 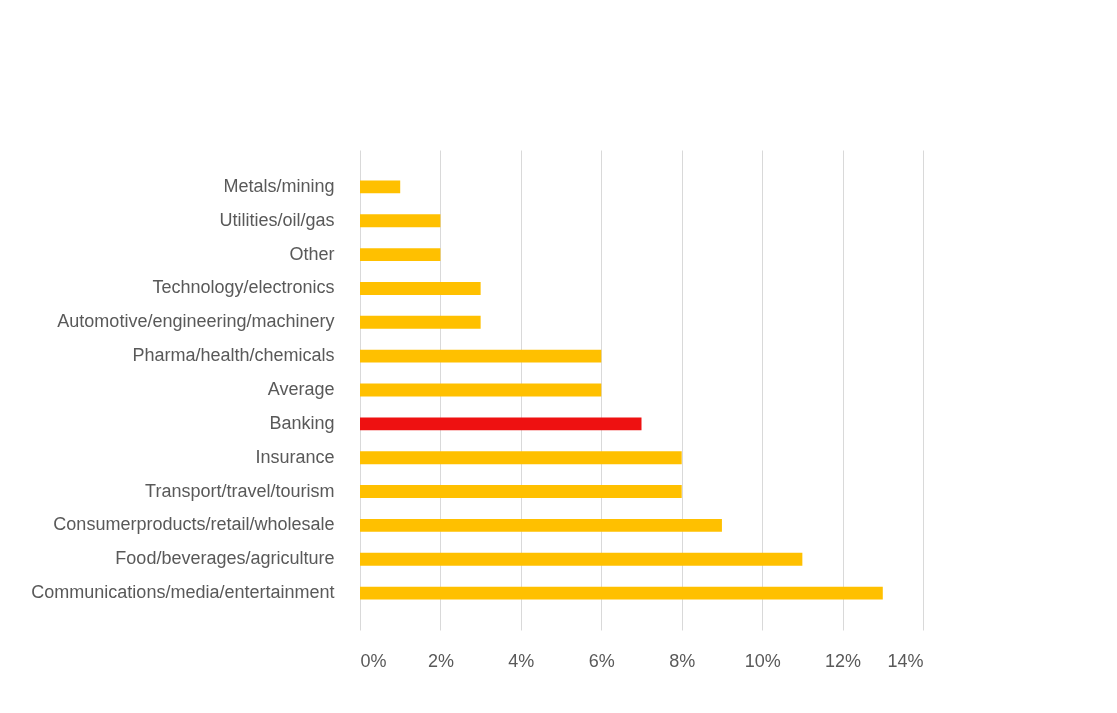 What do you see at coordinates (301, 389) in the screenshot?
I see `y-tick-label: Average` at bounding box center [301, 389].